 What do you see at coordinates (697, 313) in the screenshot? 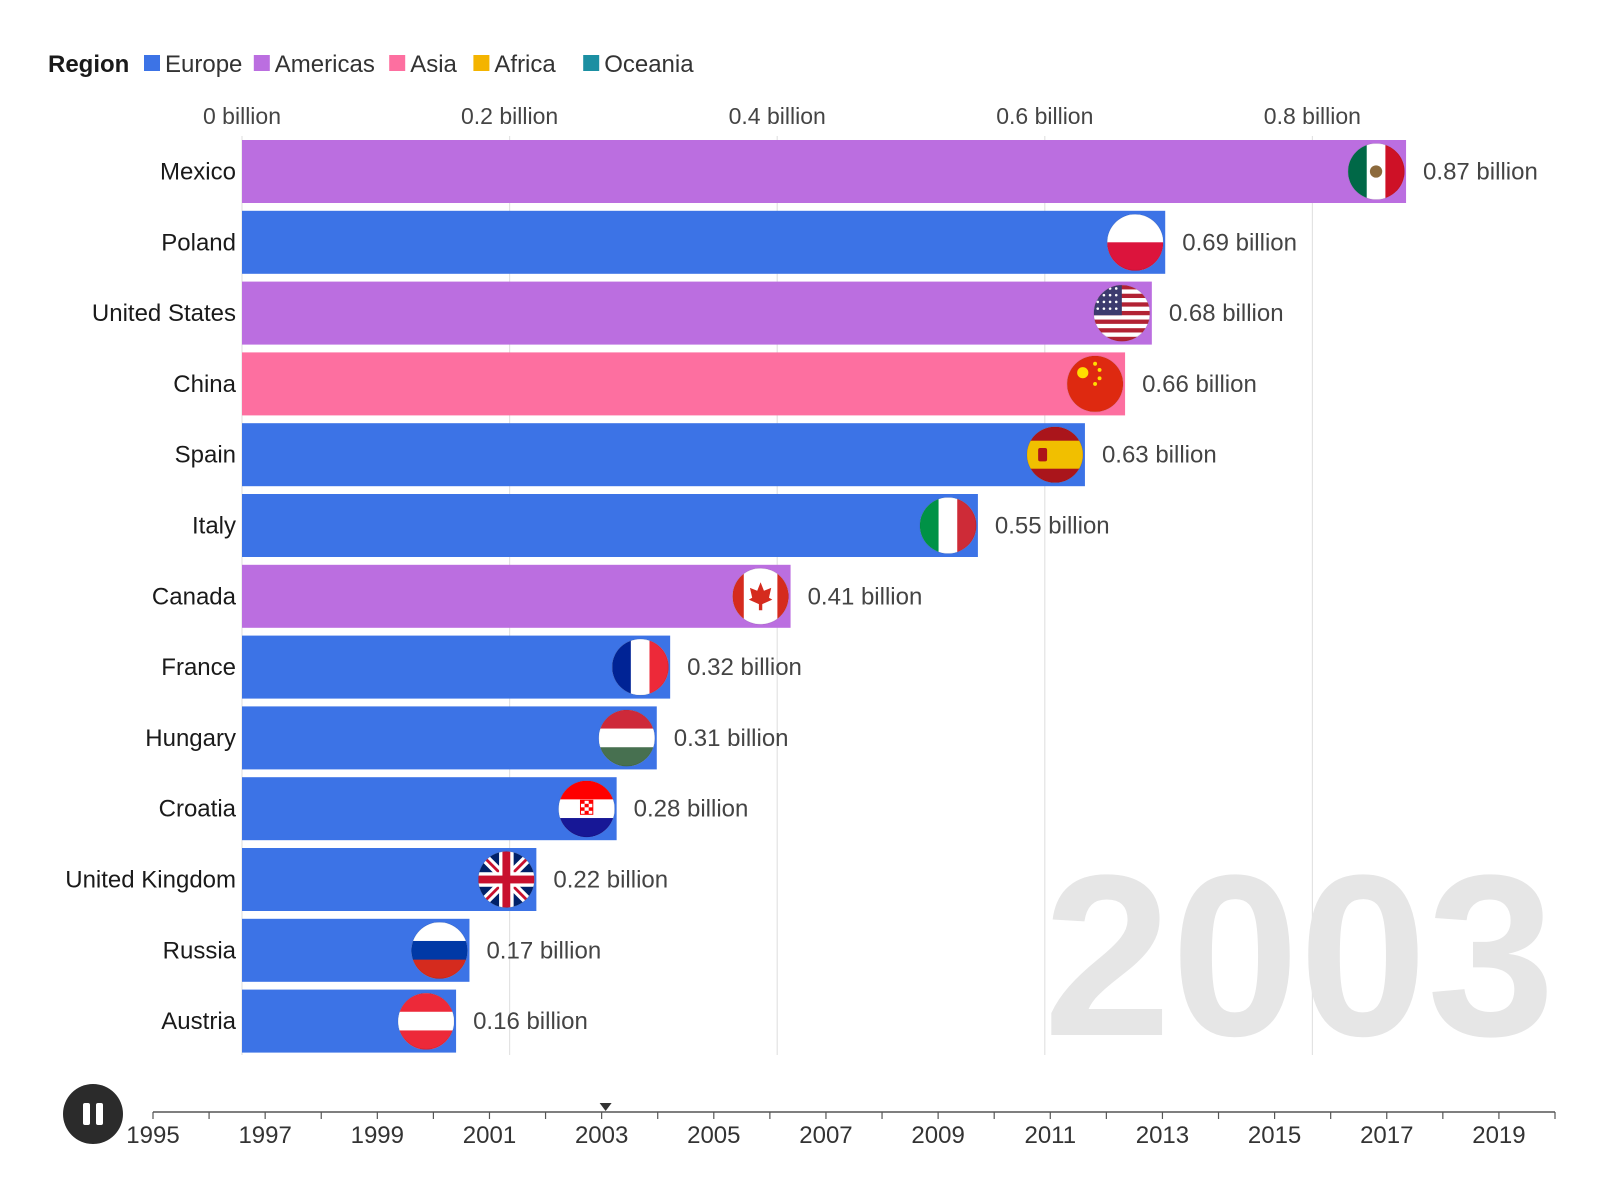
I see `bar-united-states` at bounding box center [697, 313].